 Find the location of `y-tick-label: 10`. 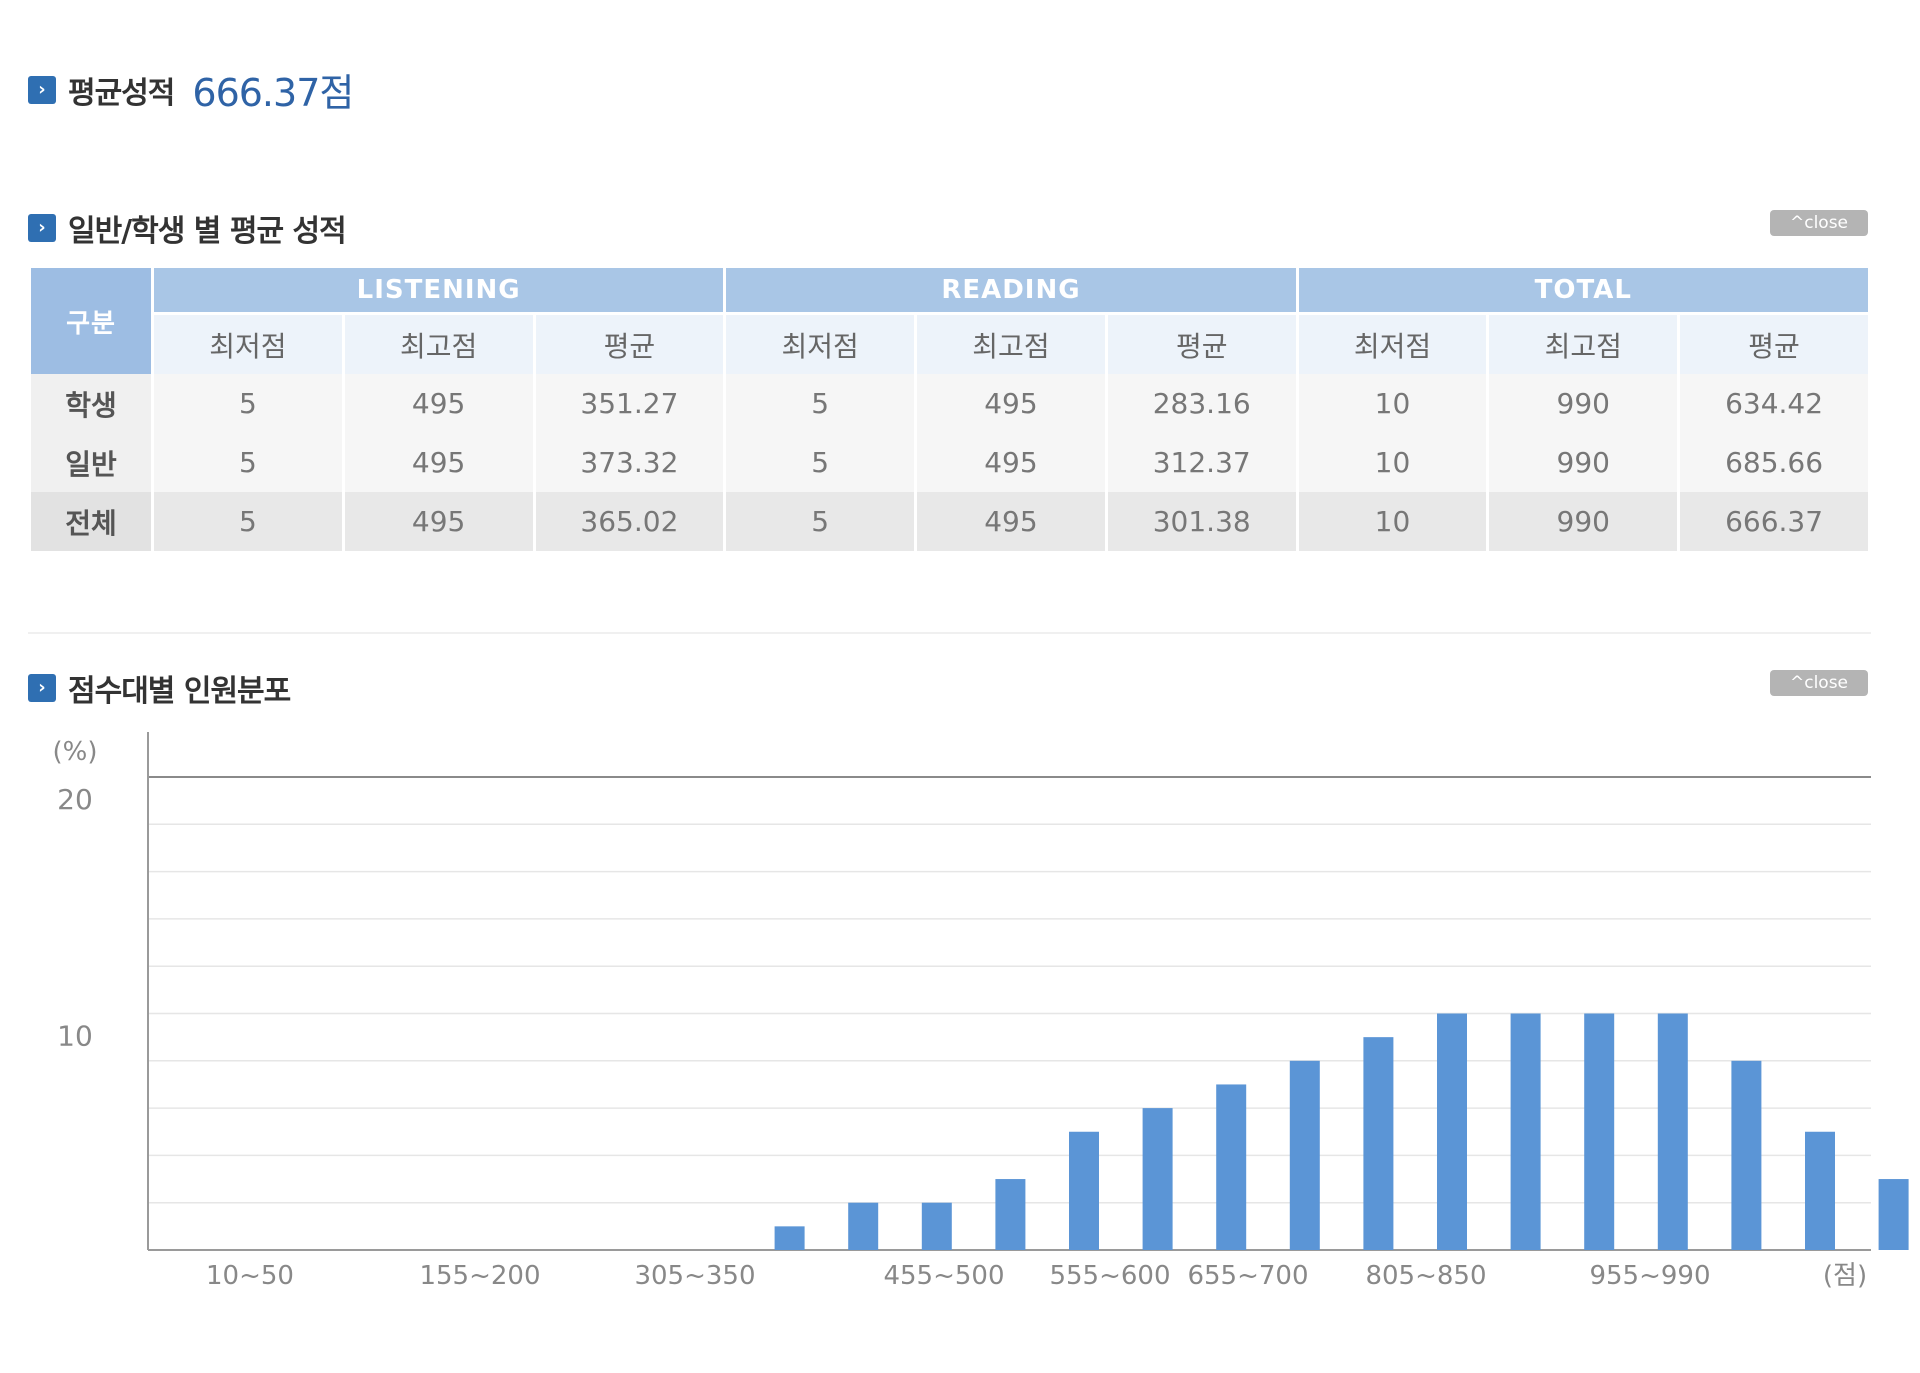

y-tick-label: 10 is located at coordinates (75, 1036).